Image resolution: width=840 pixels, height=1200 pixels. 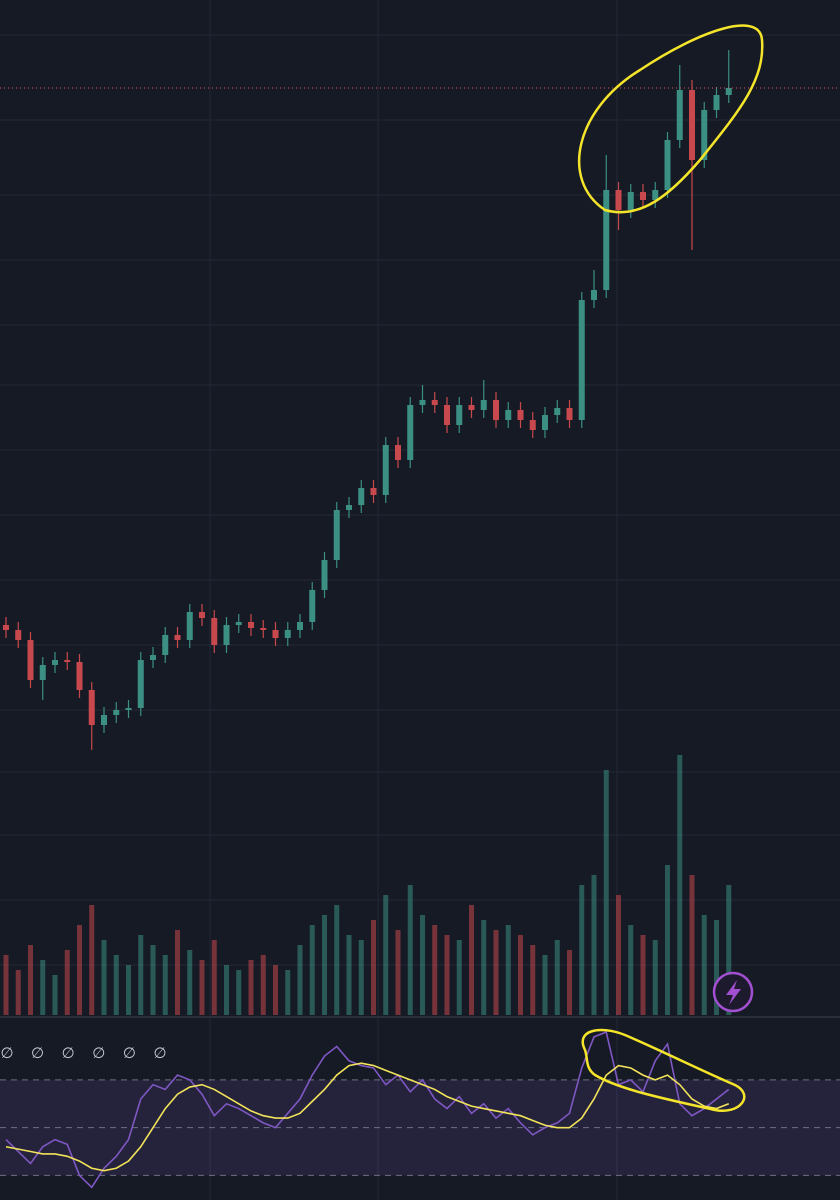 I want to click on alert-button, so click(x=733, y=992).